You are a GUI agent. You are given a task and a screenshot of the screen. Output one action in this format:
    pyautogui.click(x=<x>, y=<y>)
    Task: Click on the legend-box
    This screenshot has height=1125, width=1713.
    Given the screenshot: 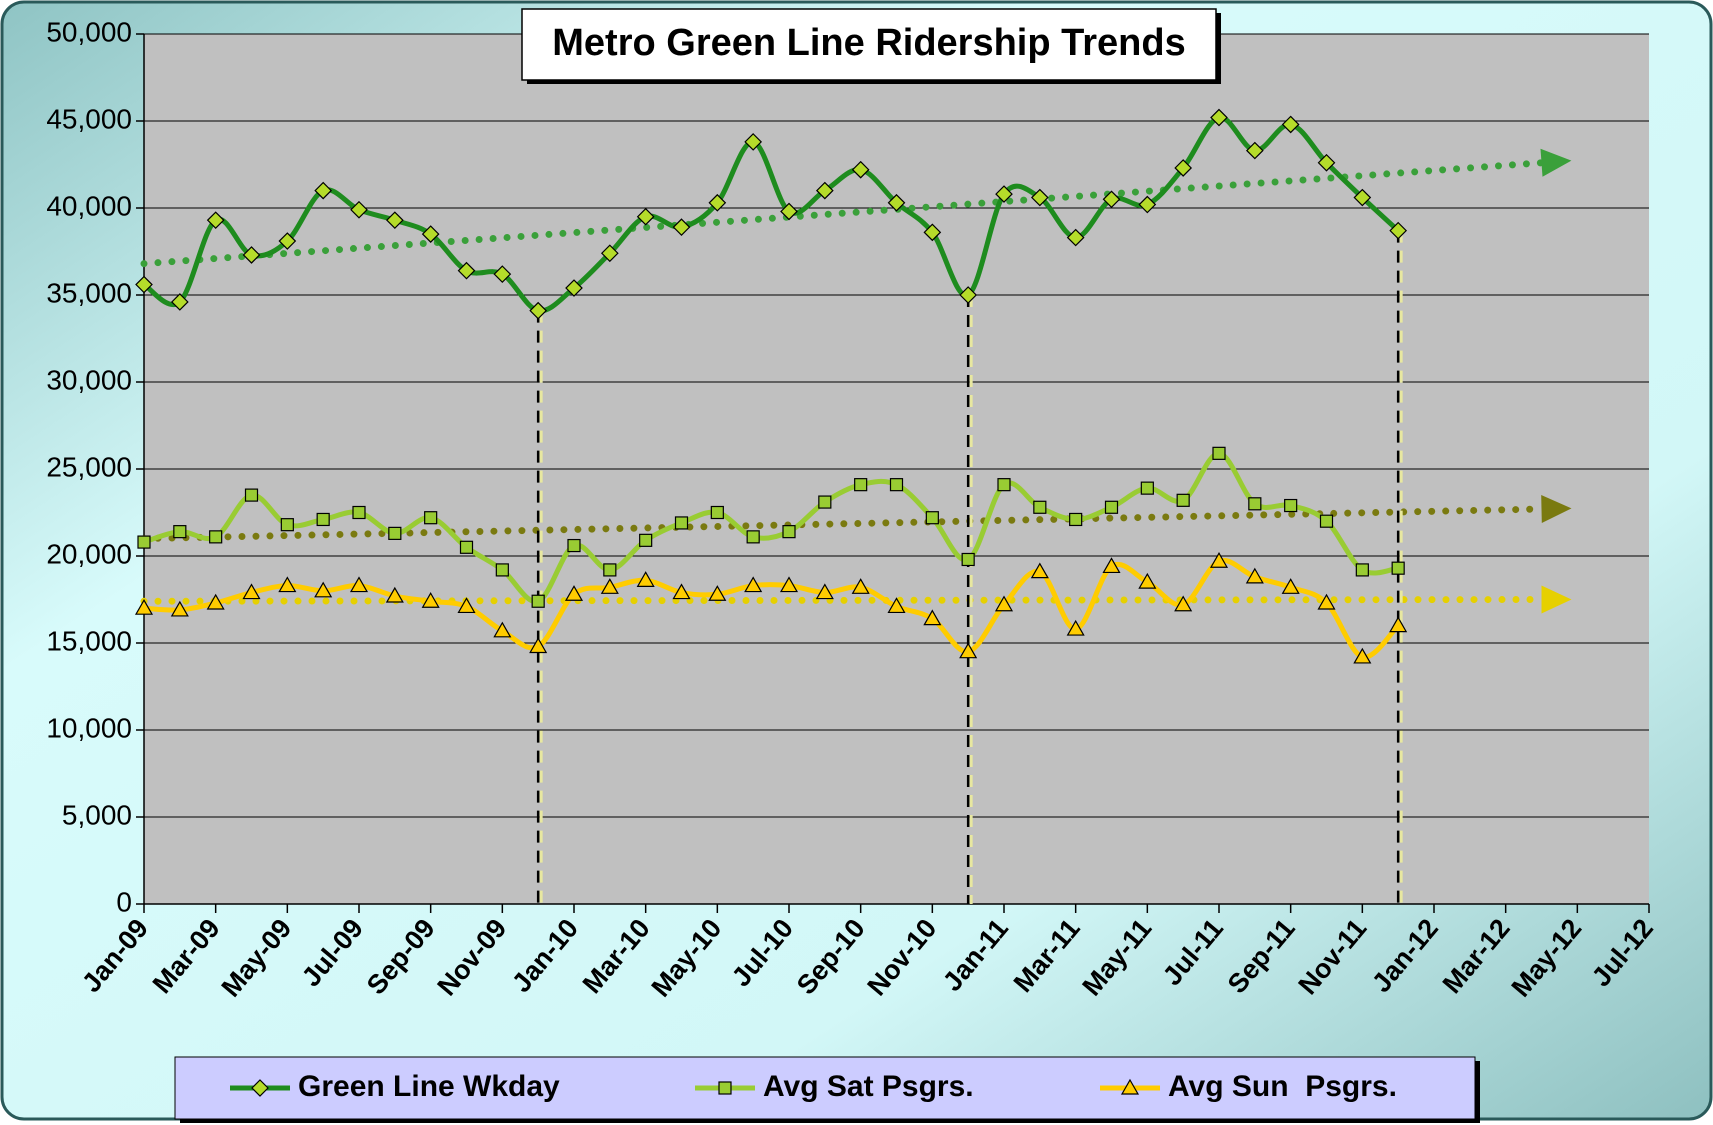 What is the action you would take?
    pyautogui.click(x=825, y=1088)
    